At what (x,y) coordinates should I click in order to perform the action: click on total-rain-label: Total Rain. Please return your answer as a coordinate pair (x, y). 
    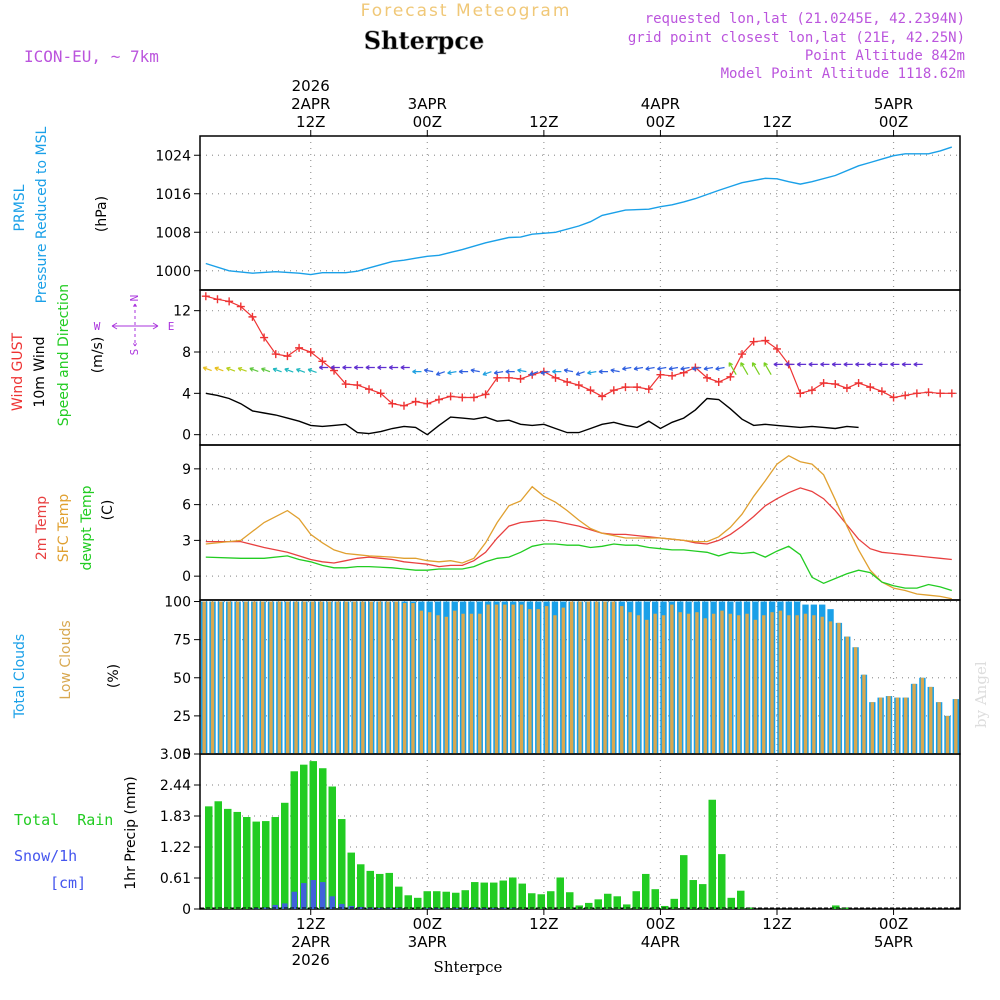
    Looking at the image, I should click on (63, 820).